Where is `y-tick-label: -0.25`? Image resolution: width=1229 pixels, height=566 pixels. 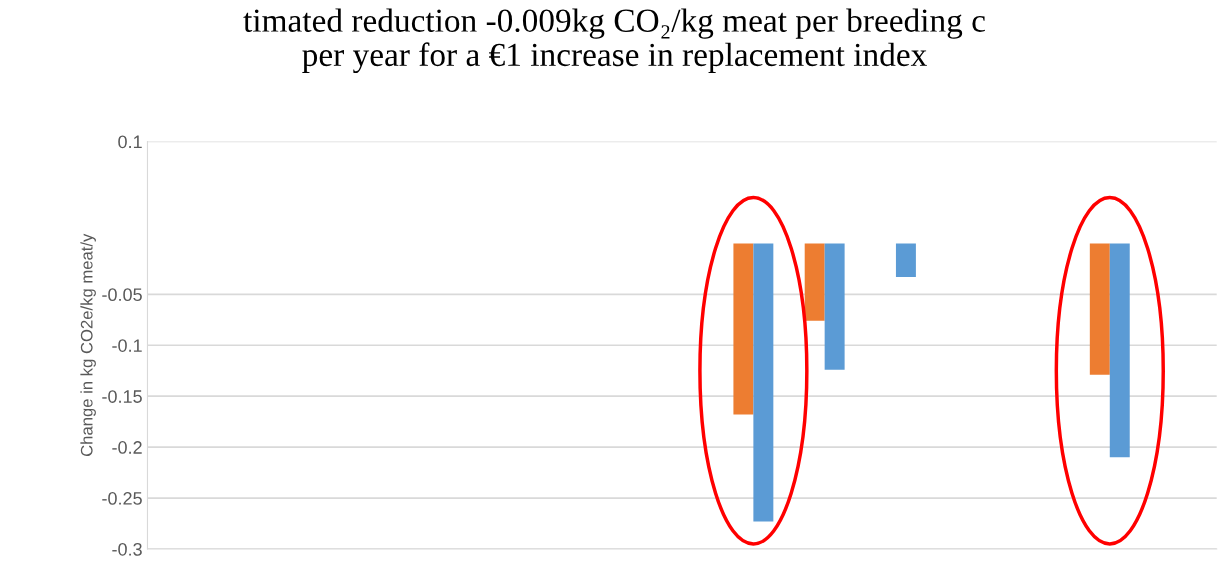 y-tick-label: -0.25 is located at coordinates (122, 498).